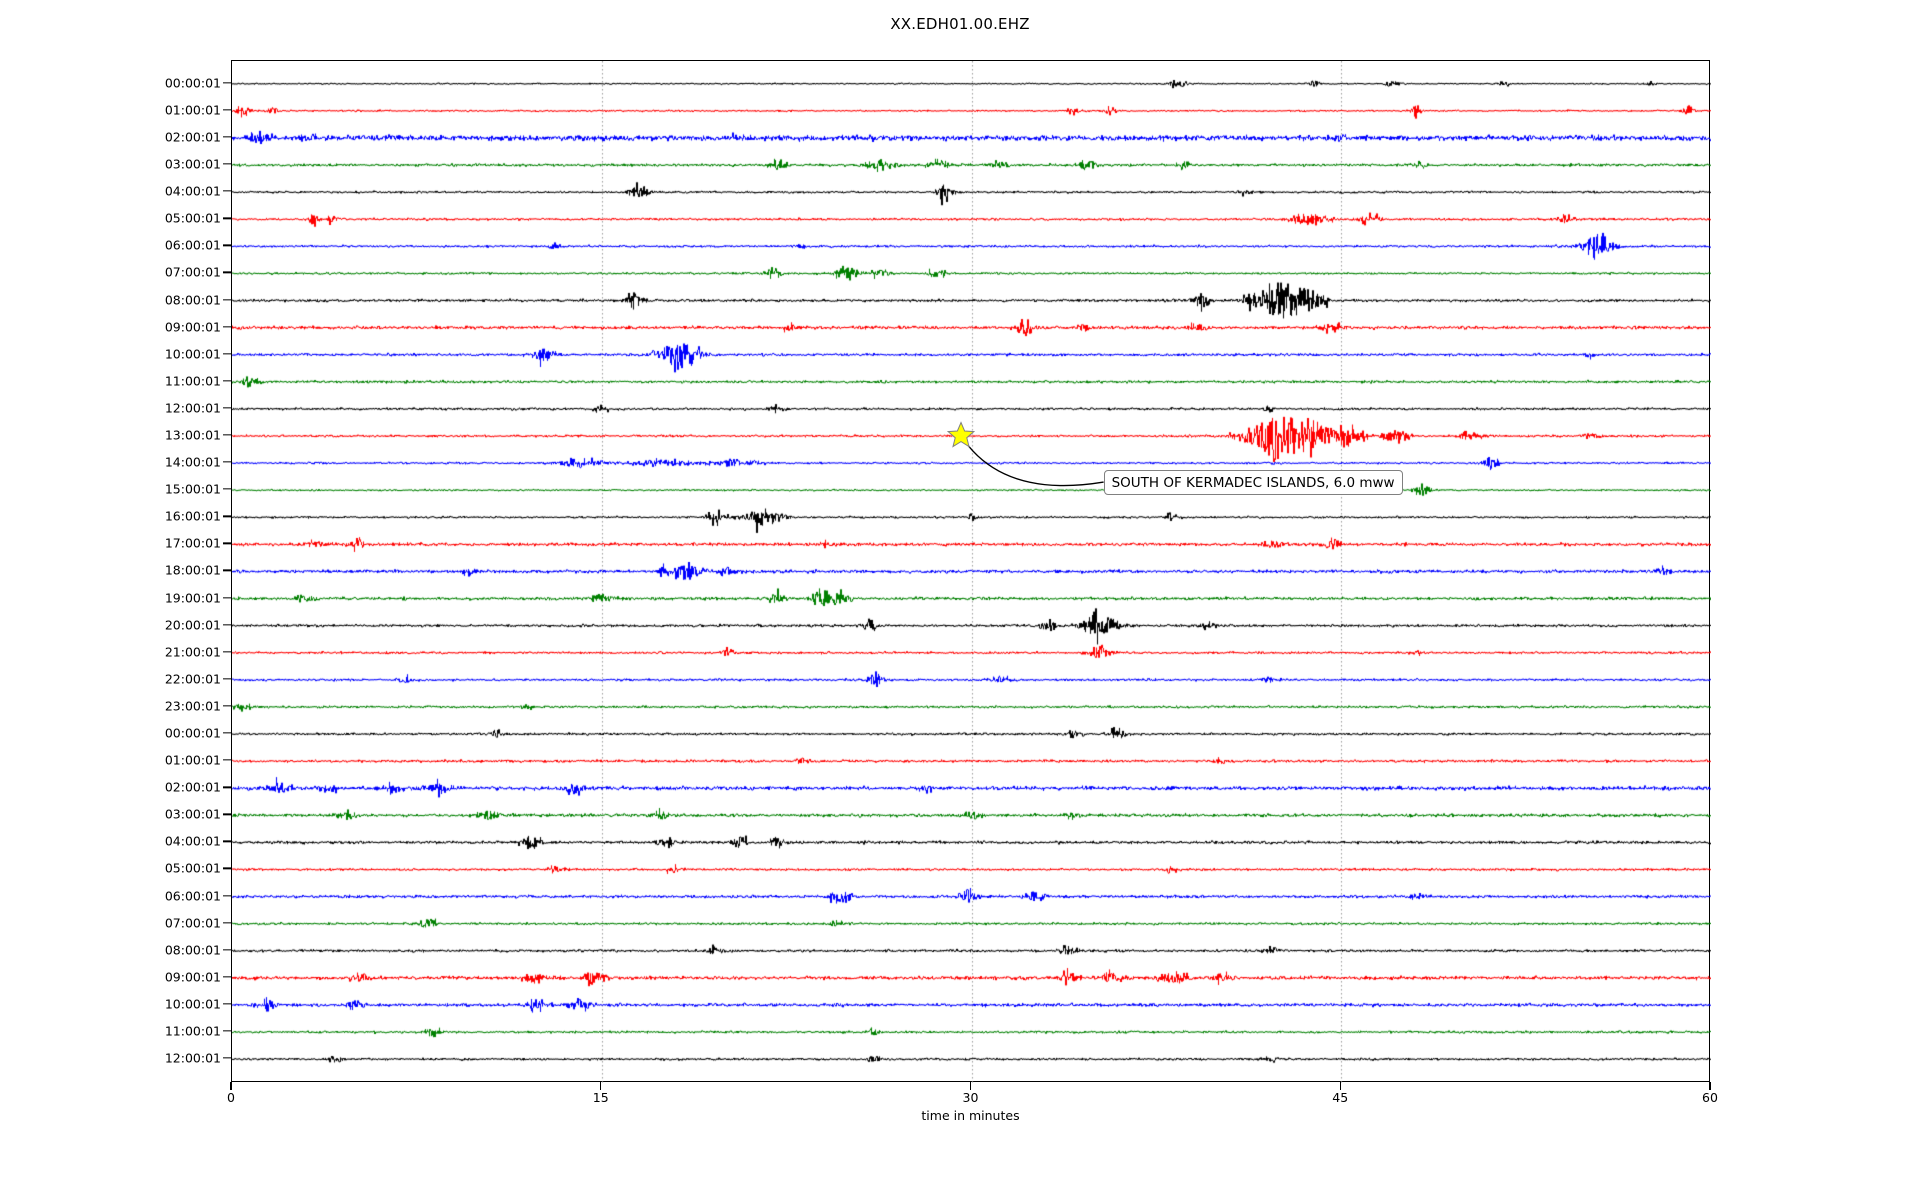 This screenshot has width=1920, height=1200. Describe the element at coordinates (970, 1115) in the screenshot. I see `x-axis-label: time in minutes` at that location.